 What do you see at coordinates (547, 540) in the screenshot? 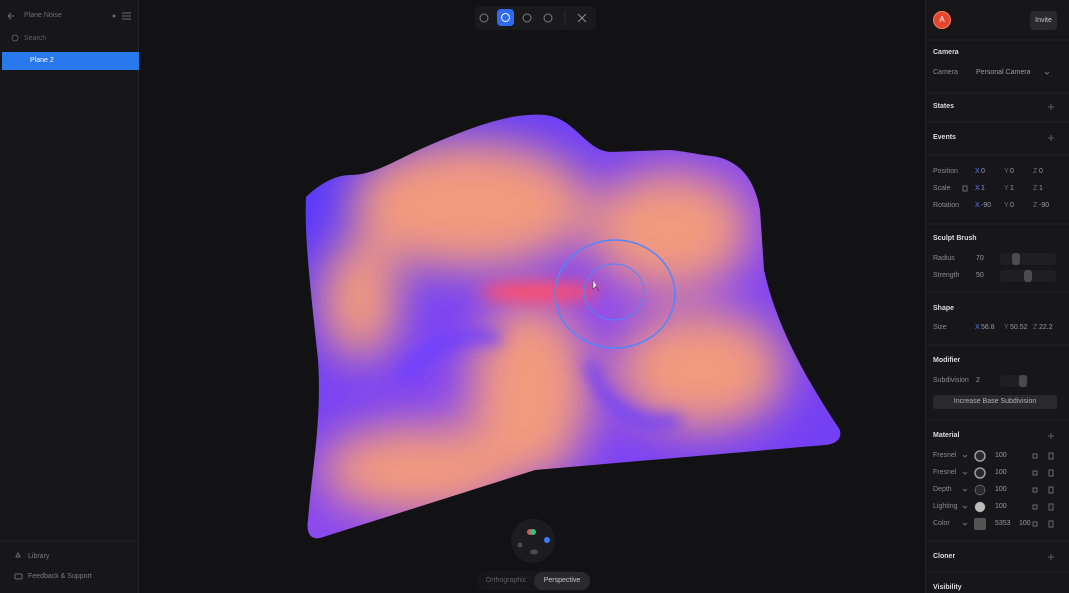
I see `gizmo-z` at bounding box center [547, 540].